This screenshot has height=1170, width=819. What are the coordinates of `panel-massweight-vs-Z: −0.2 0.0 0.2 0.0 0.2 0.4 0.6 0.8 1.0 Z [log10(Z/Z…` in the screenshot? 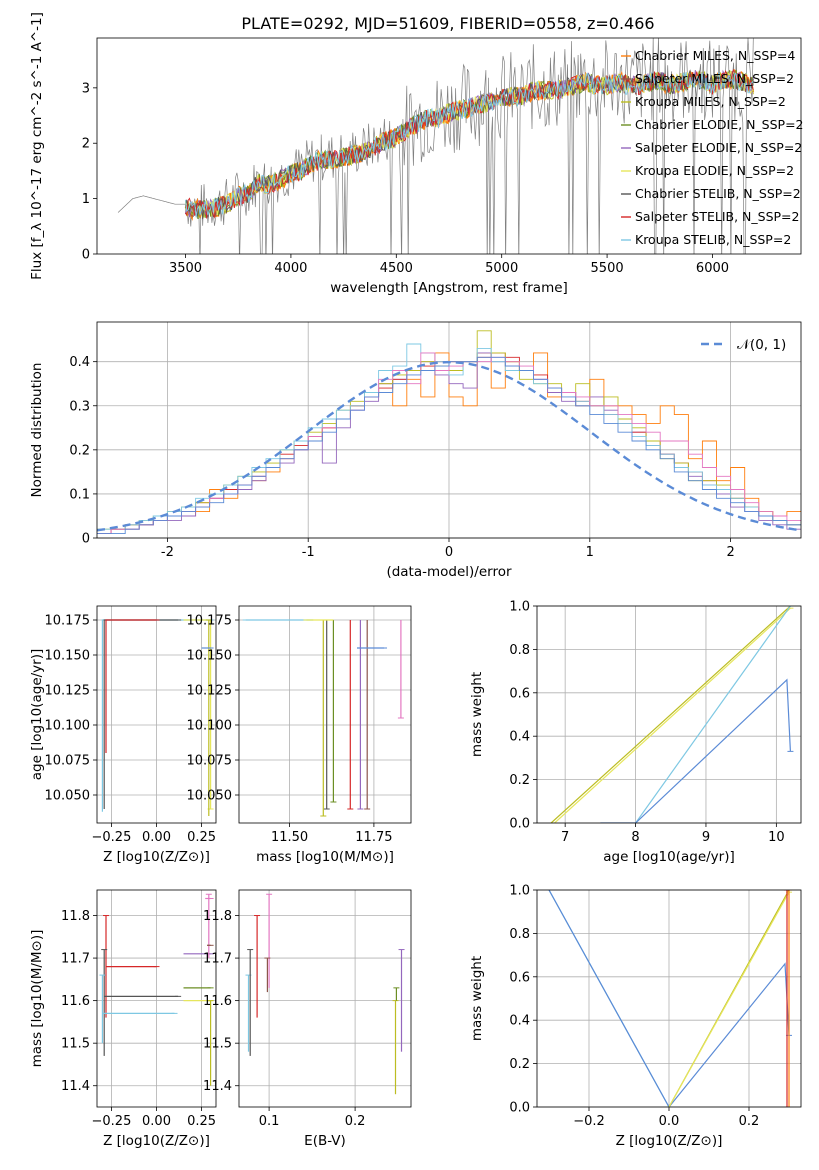 It's located at (635, 1016).